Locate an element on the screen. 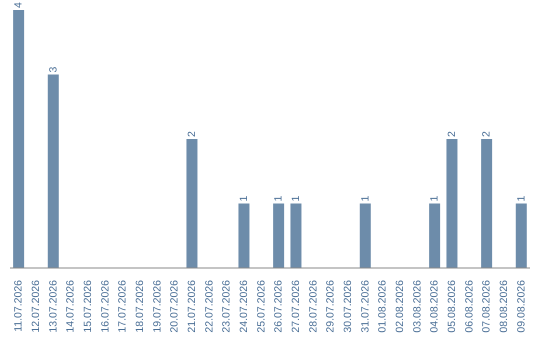 Image resolution: width=540 pixels, height=340 pixels. x-tick-label: 17.07.2026 is located at coordinates (122, 306).